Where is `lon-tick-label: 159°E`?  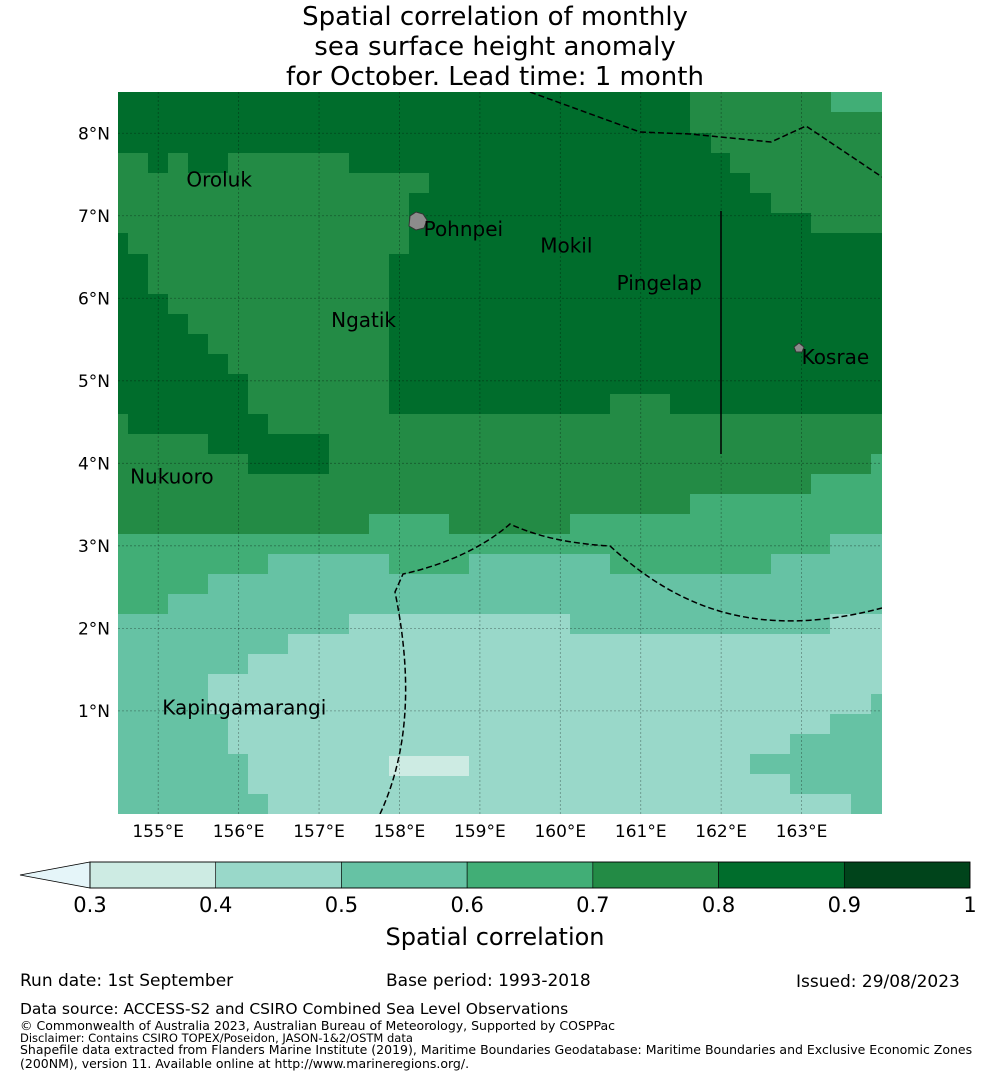
lon-tick-label: 159°E is located at coordinates (480, 832).